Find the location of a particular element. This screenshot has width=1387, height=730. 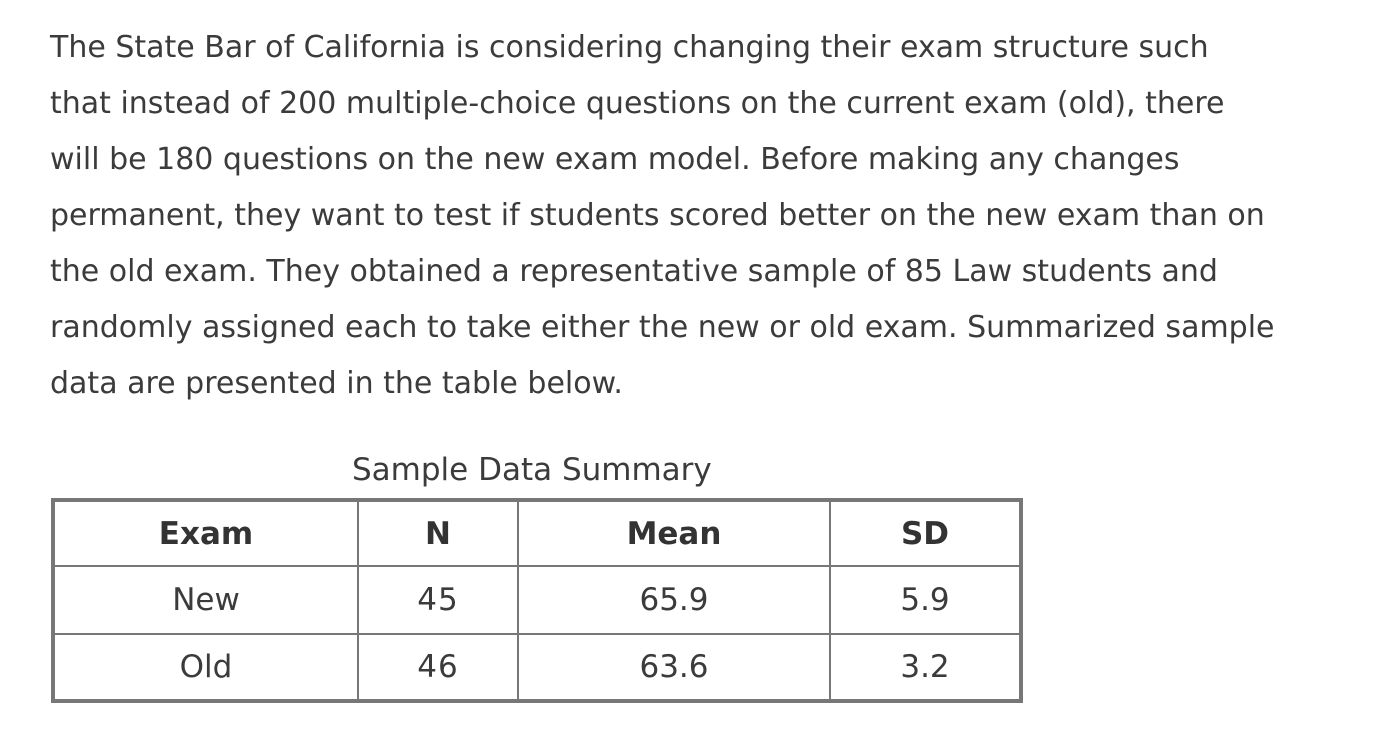

cell-mean: 63.6 is located at coordinates (674, 667).